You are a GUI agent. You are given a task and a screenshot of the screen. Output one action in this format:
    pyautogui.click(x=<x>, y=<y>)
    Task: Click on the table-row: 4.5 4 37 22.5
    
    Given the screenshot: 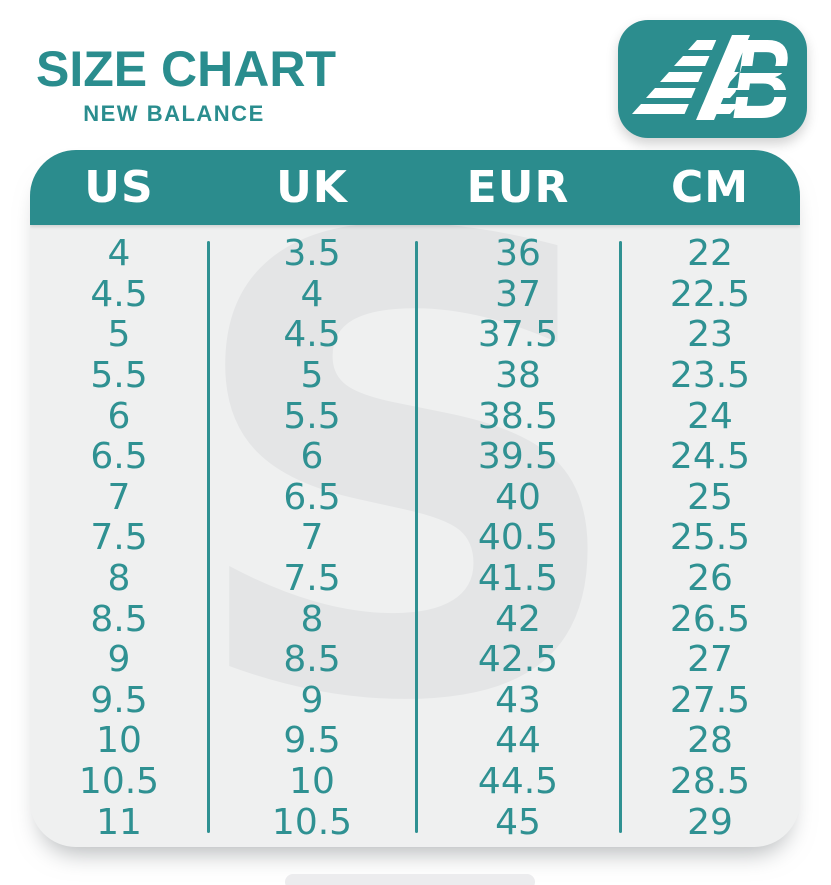 What is the action you would take?
    pyautogui.click(x=415, y=294)
    